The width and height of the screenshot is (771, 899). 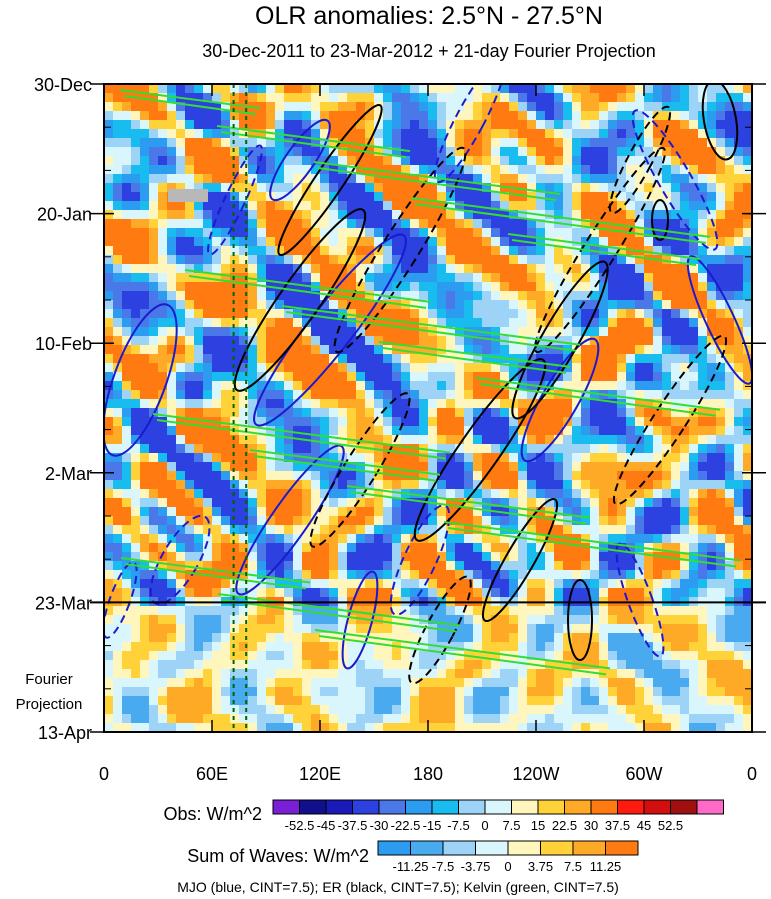 I want to click on x-tick-label: 120W, so click(x=535, y=774).